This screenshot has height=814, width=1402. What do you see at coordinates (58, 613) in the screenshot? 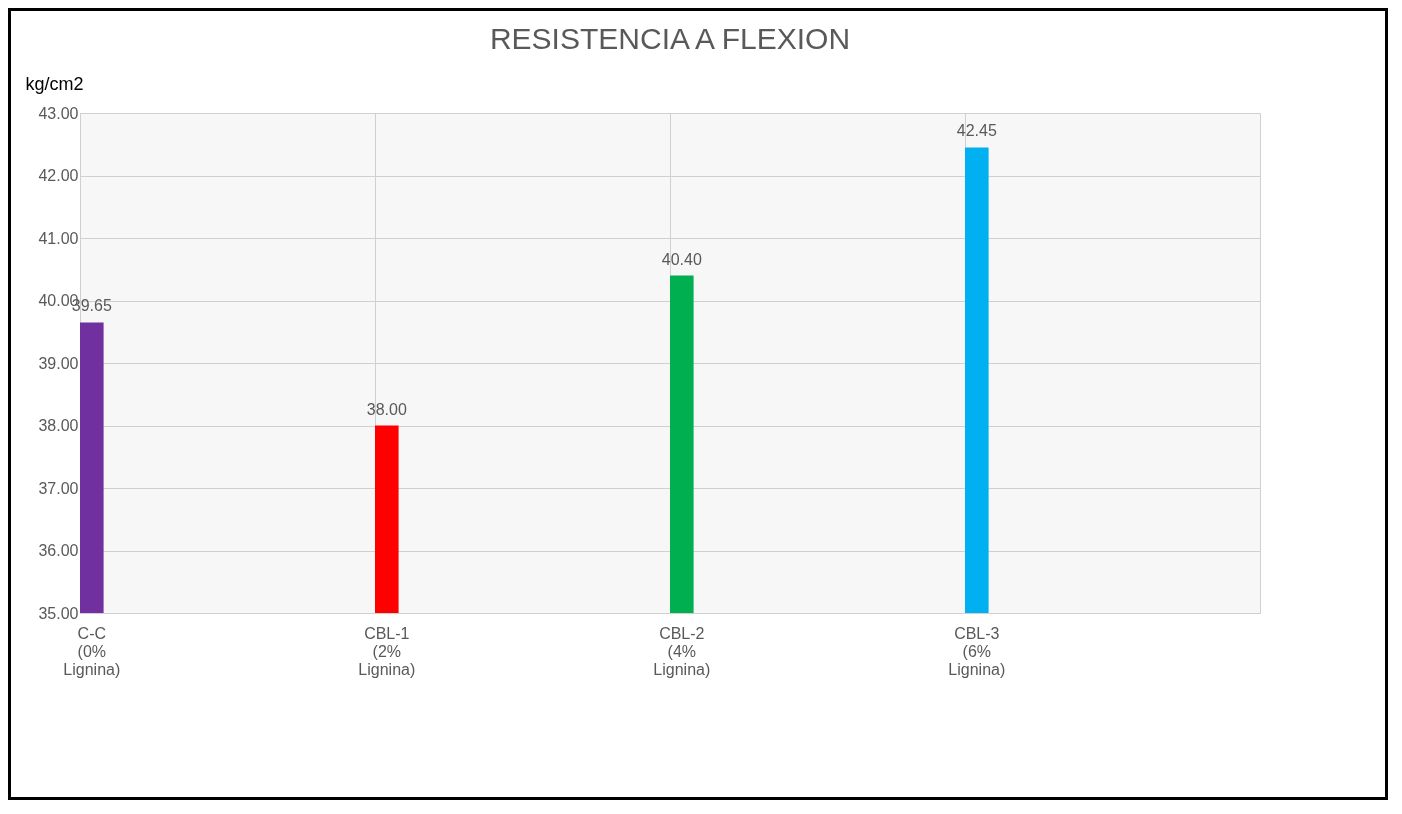
I see `y-tick-label: 35.00` at bounding box center [58, 613].